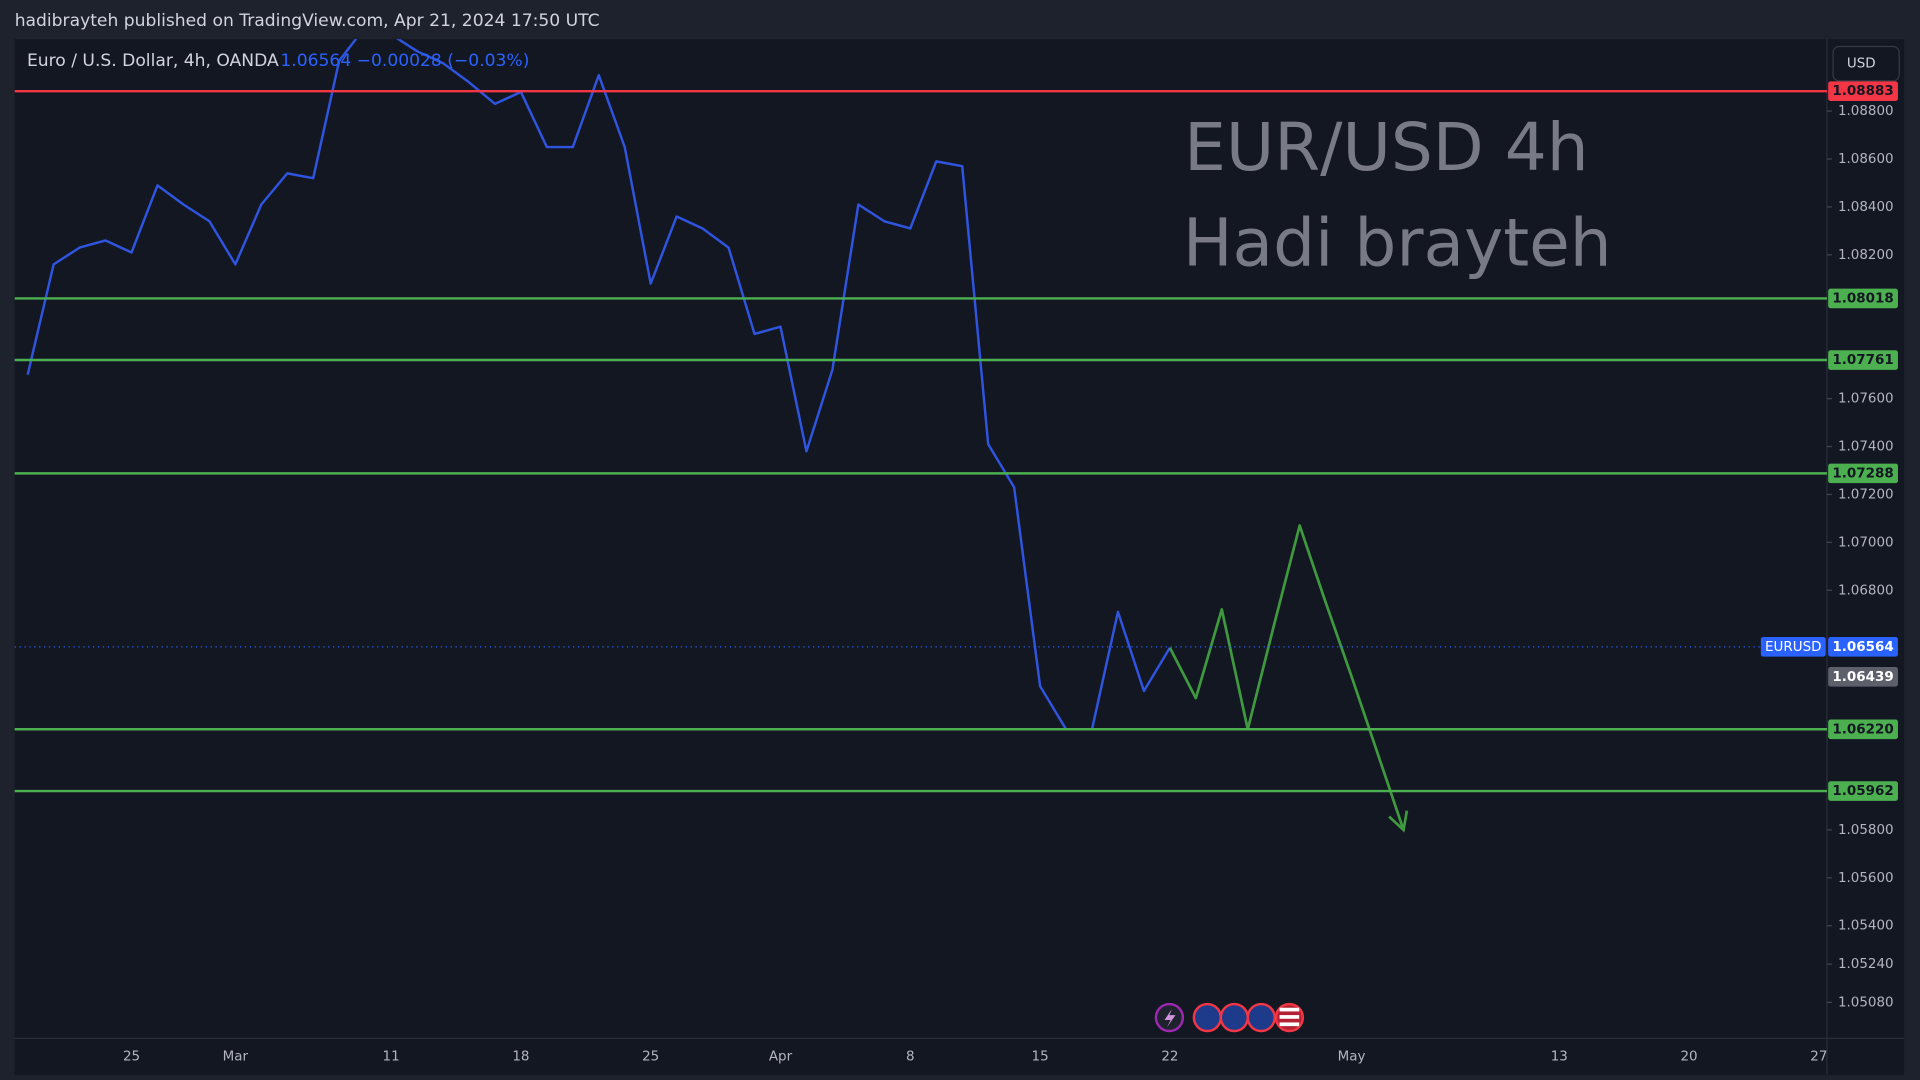 The width and height of the screenshot is (1920, 1080). I want to click on currency-button, so click(1866, 63).